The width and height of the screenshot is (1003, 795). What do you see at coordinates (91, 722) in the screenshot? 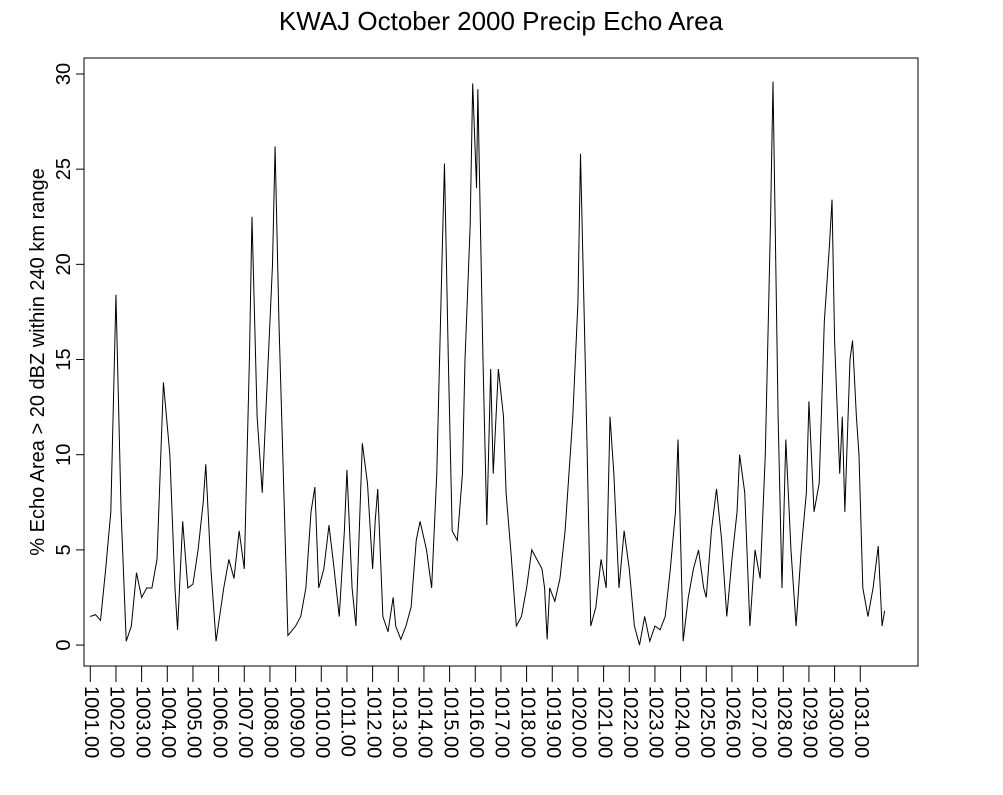
I see `x-tick-label: 1001.00` at bounding box center [91, 722].